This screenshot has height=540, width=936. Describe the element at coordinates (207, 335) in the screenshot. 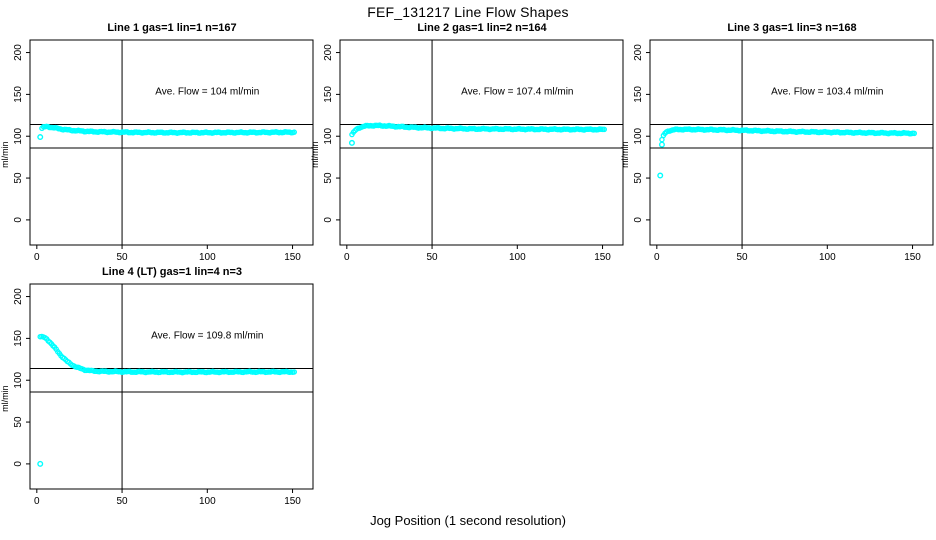

I see `average-flow-annotation: Ave. Flow = 109.8 ml/min` at that location.